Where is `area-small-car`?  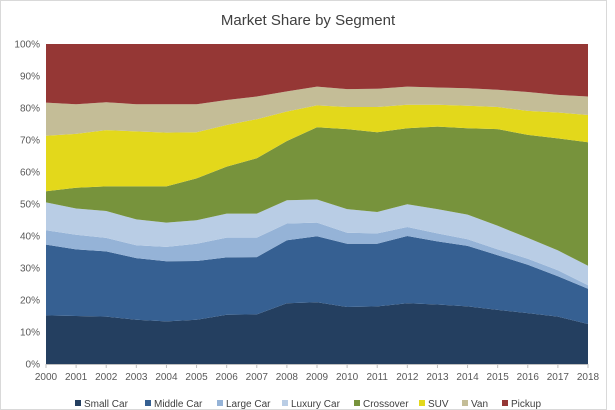
area-small-car is located at coordinates (317, 333).